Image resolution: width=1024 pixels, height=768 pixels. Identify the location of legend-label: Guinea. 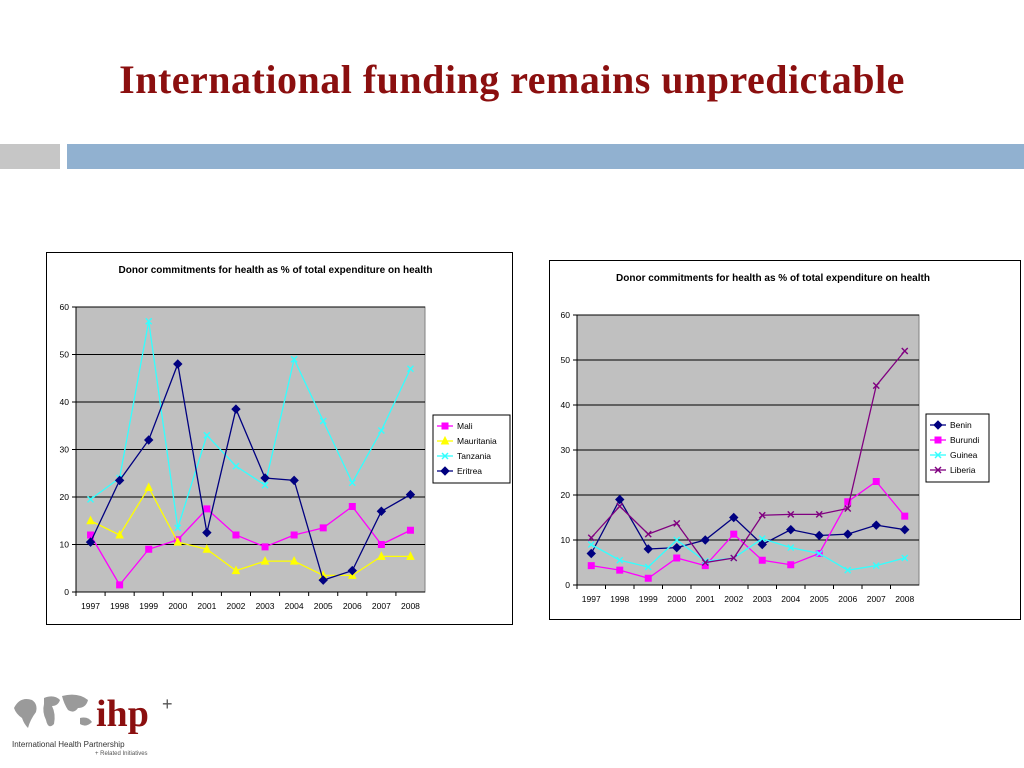
(964, 455).